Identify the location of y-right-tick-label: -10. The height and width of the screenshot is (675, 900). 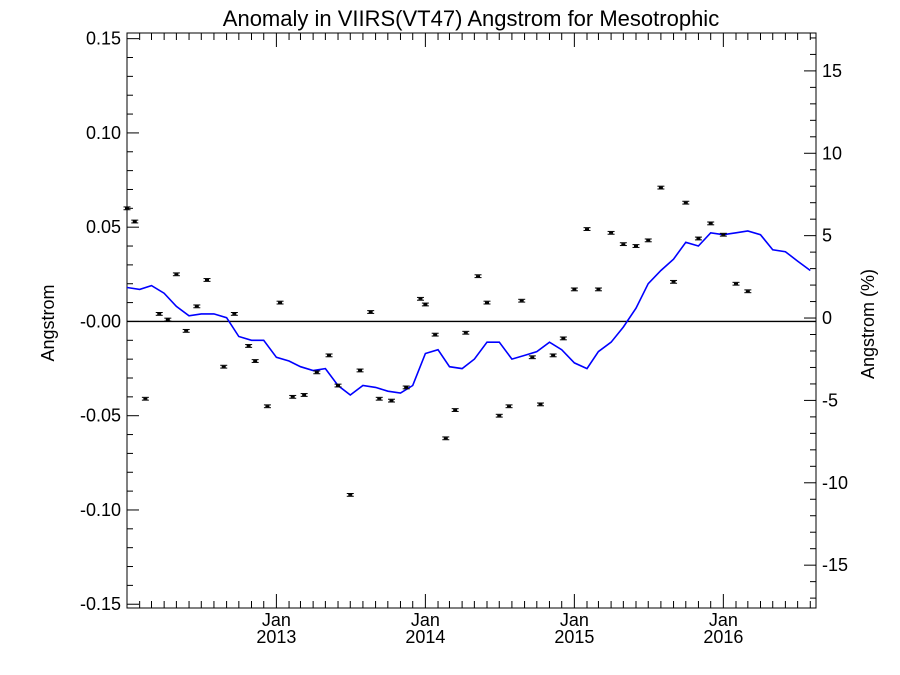
(835, 483).